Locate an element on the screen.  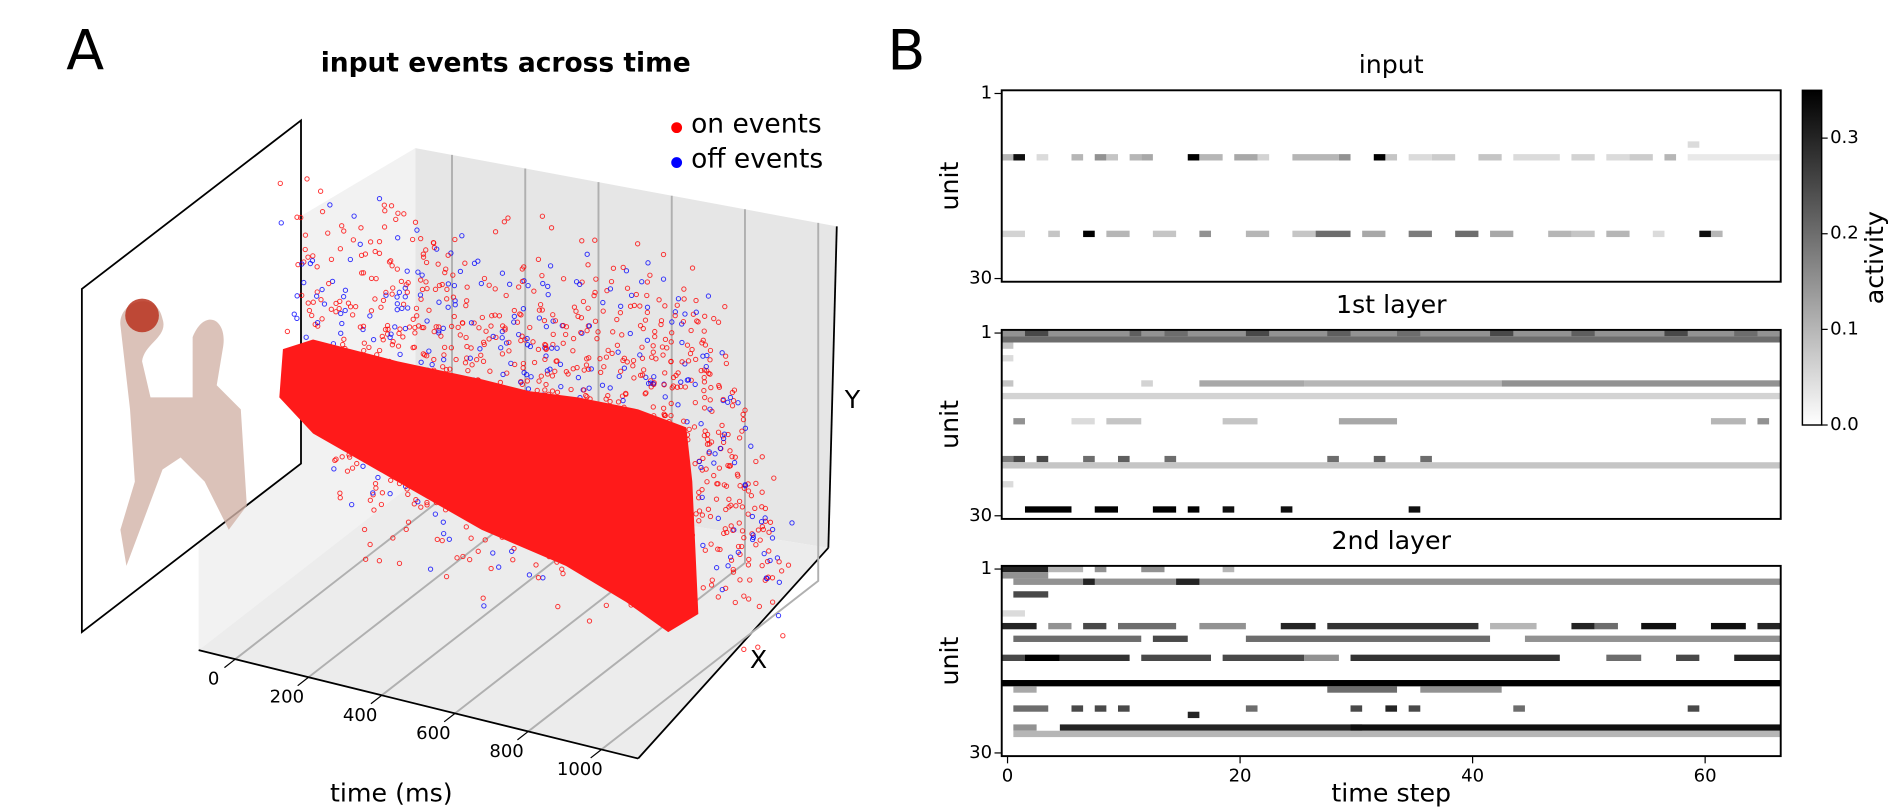
x-axis-line is located at coordinates (418, 704).